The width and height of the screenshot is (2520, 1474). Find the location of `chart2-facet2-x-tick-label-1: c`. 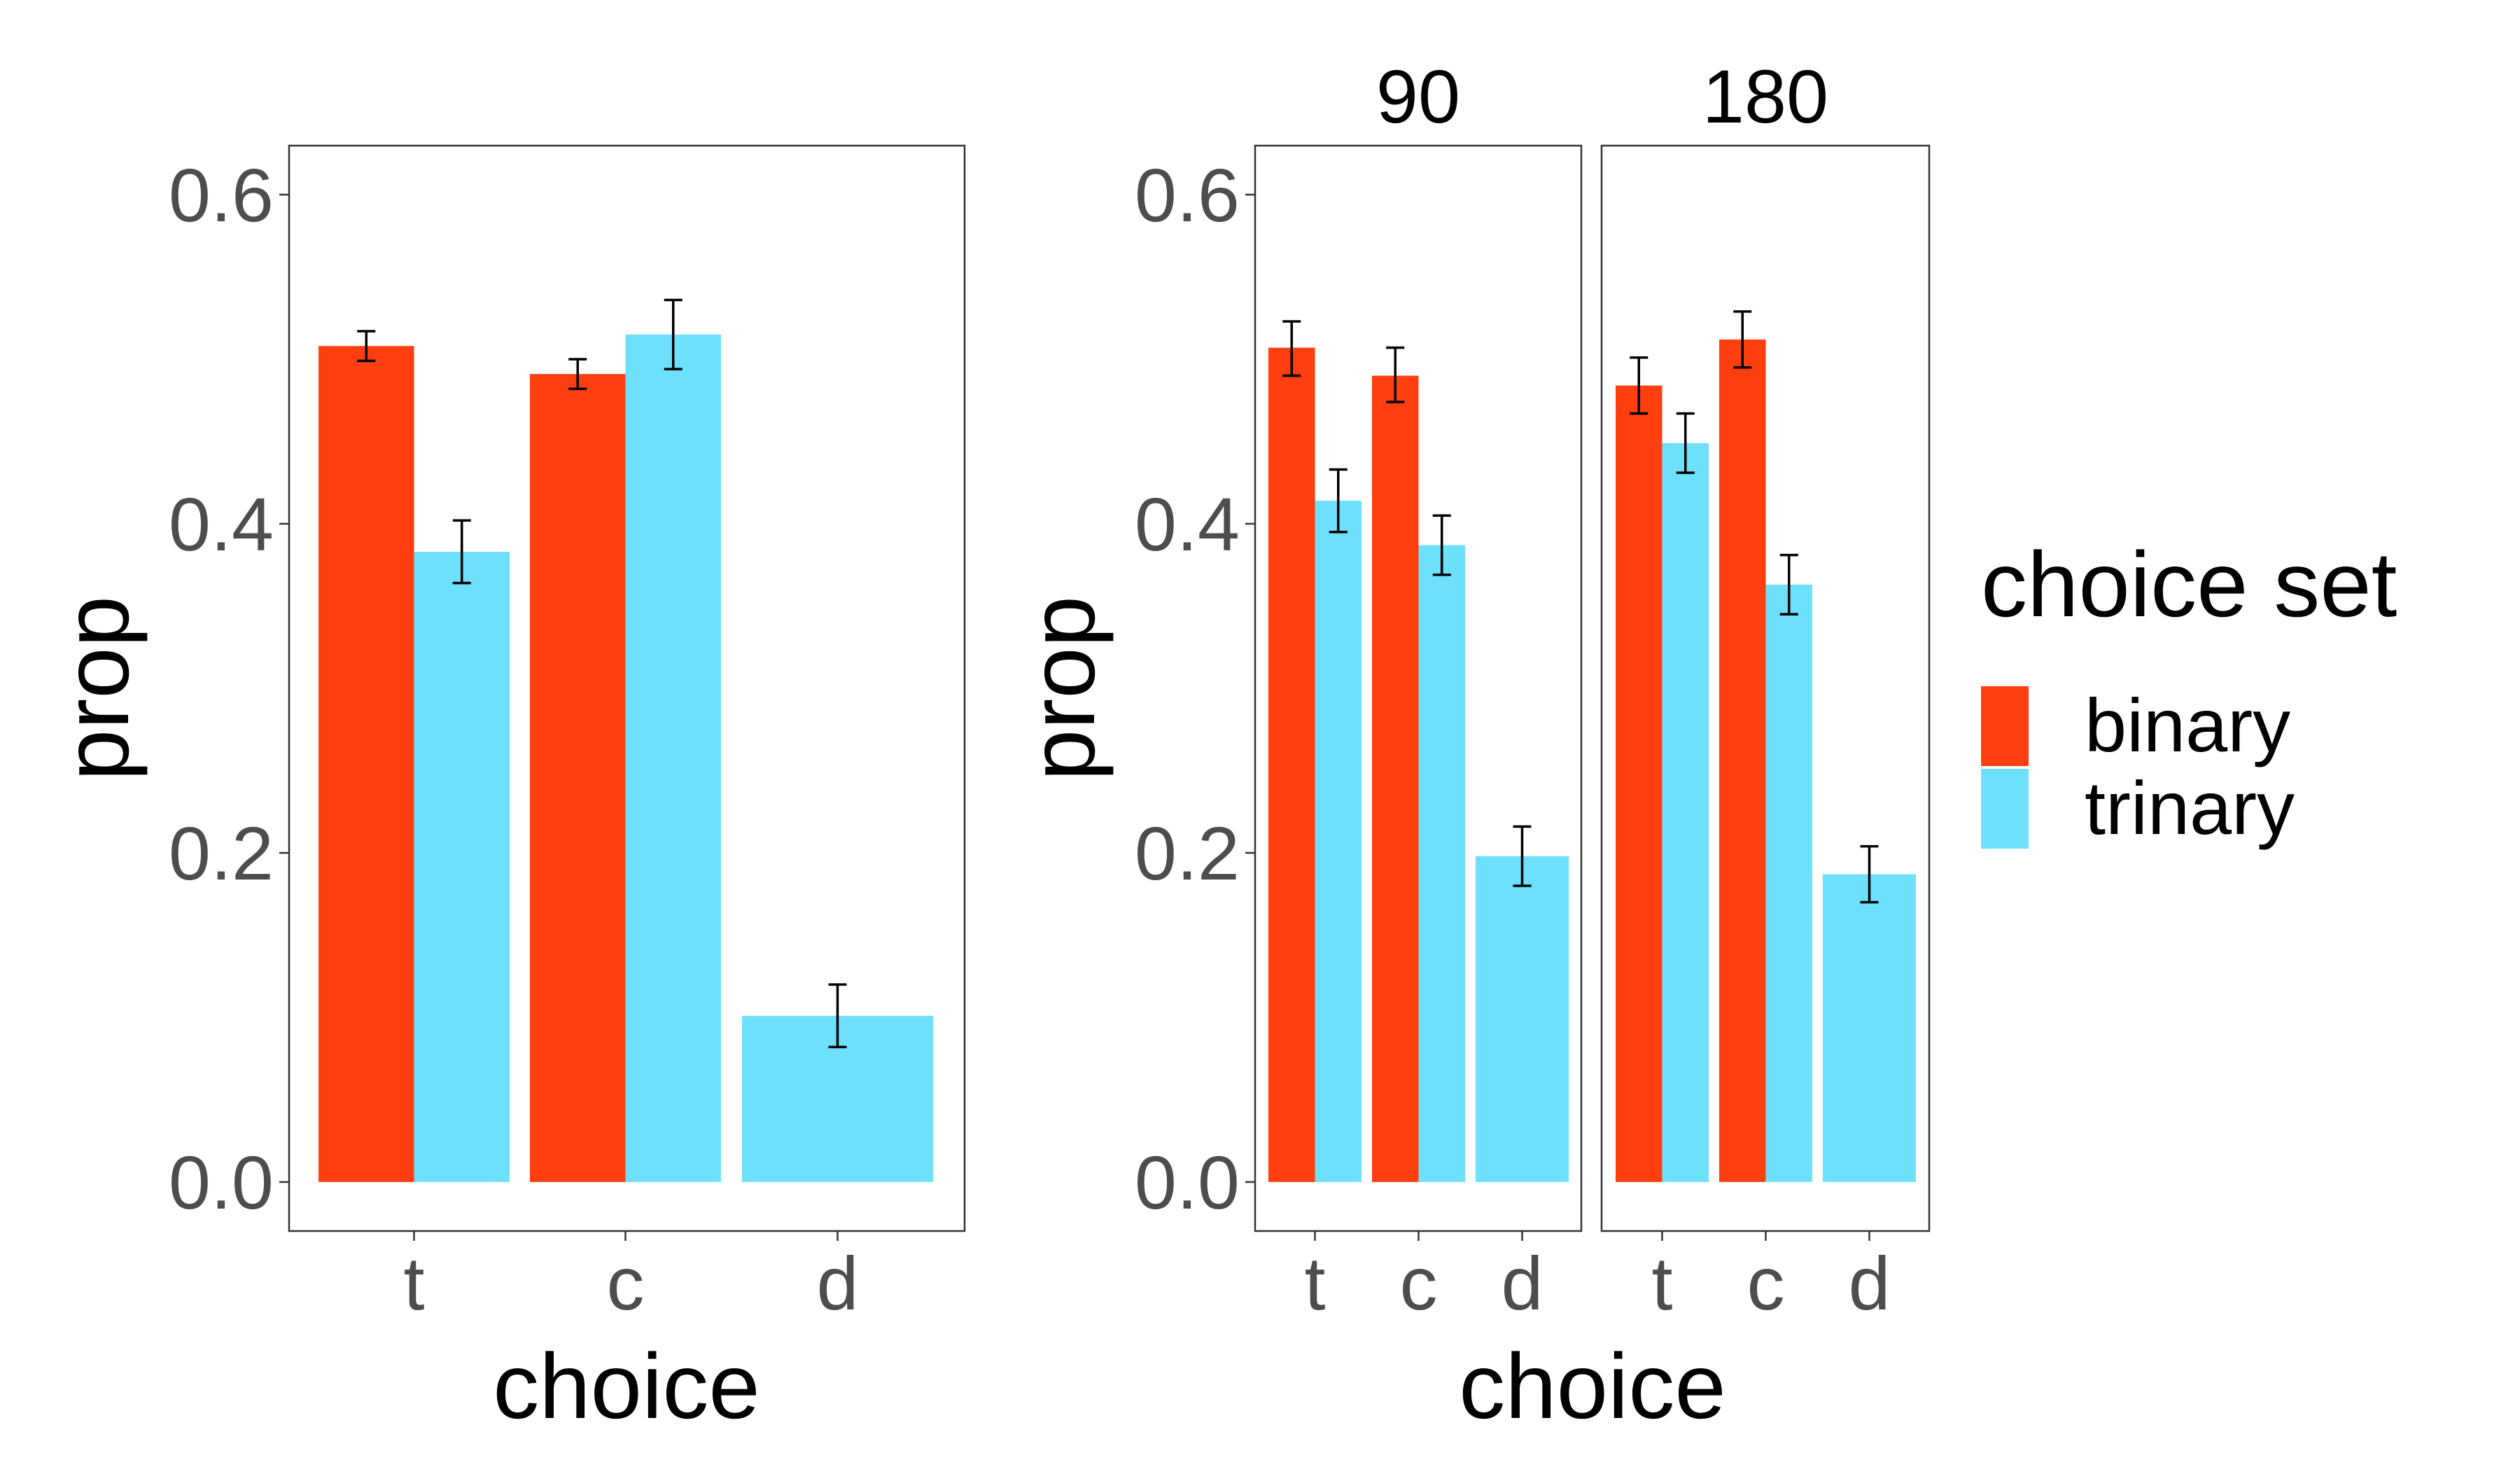

chart2-facet2-x-tick-label-1: c is located at coordinates (1766, 1283).